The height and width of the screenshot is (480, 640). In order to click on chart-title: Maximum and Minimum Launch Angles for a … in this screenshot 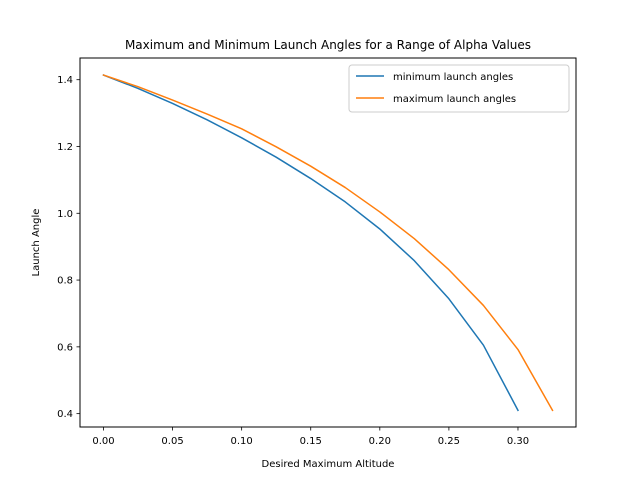, I will do `click(328, 45)`.